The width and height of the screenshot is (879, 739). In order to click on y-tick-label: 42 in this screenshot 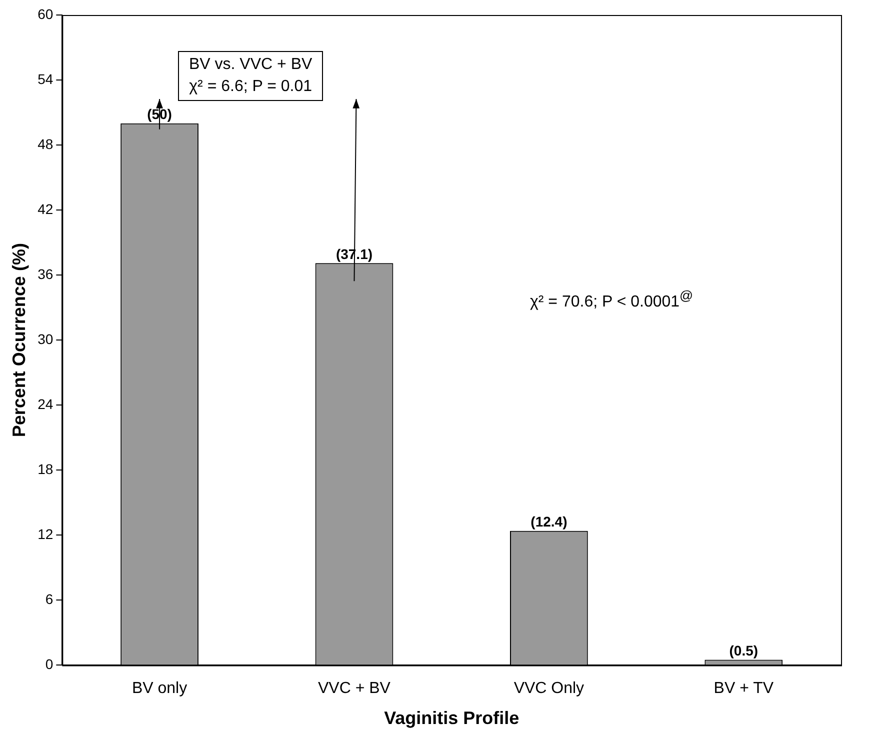, I will do `click(46, 208)`.